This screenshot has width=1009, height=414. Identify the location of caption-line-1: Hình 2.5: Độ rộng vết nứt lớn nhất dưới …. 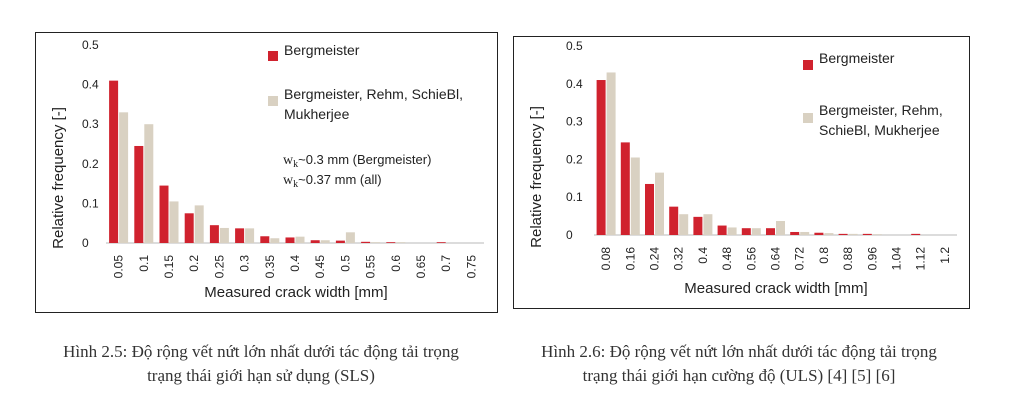
(261, 351).